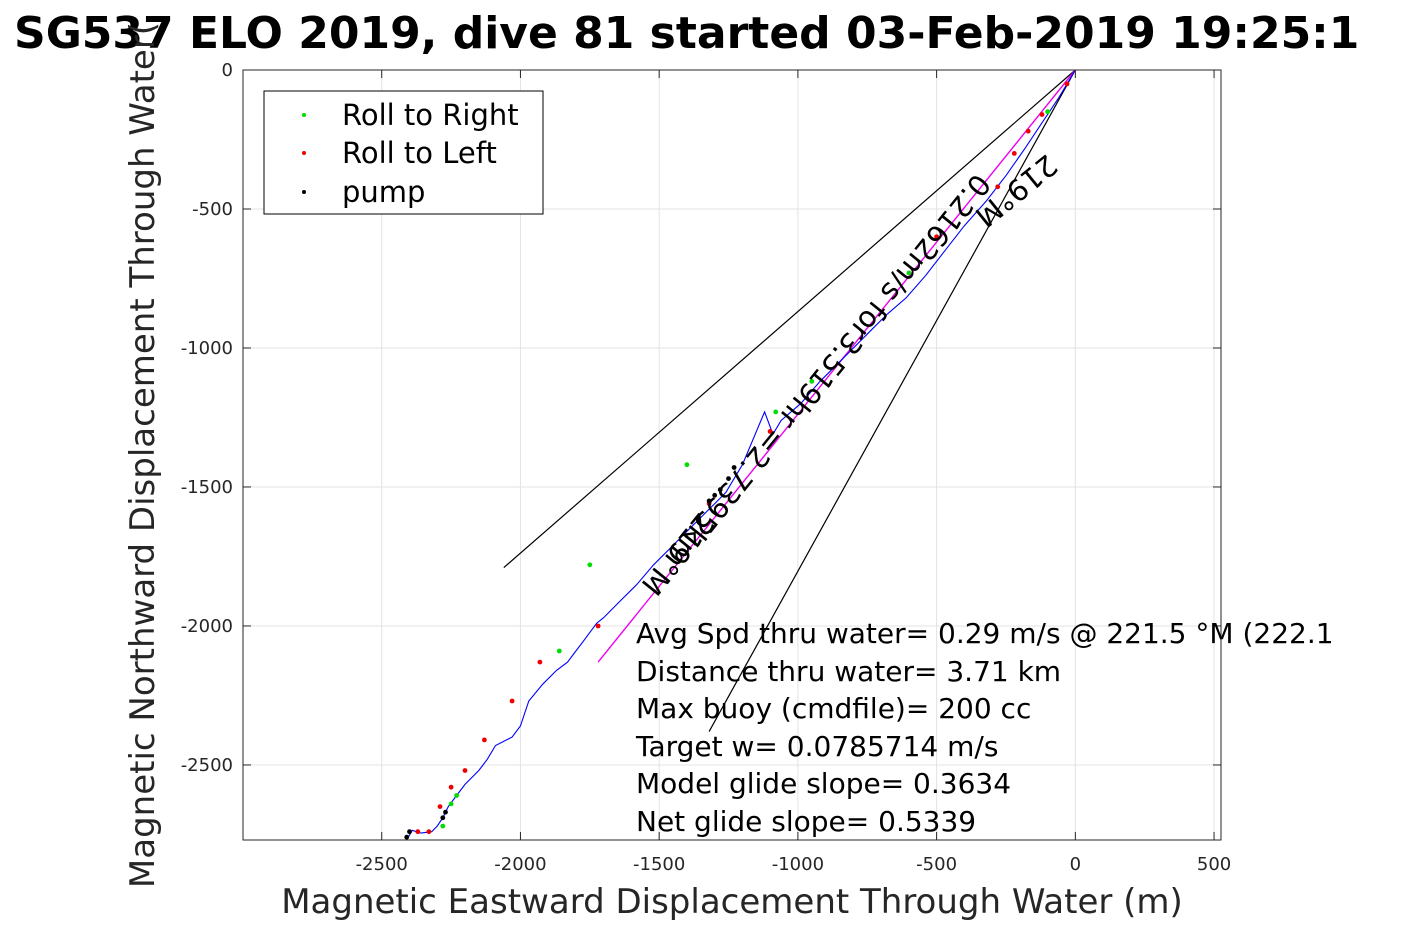 This screenshot has width=1417, height=945. I want to click on x-tick-label: -500, so click(936, 864).